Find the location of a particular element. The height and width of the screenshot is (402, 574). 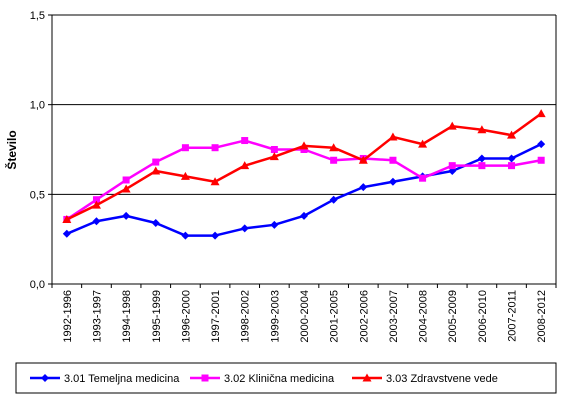

x-tick-label: 1994-1998 is located at coordinates (127, 316).